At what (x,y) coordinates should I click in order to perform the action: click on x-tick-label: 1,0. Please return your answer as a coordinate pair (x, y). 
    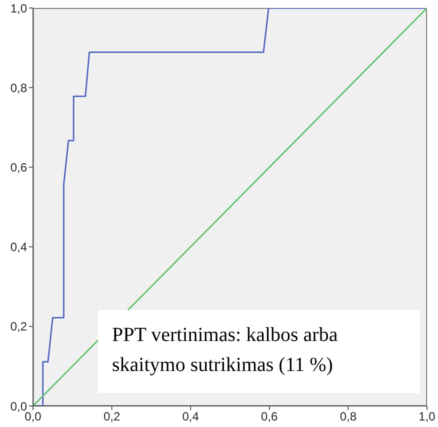
    Looking at the image, I should click on (427, 417).